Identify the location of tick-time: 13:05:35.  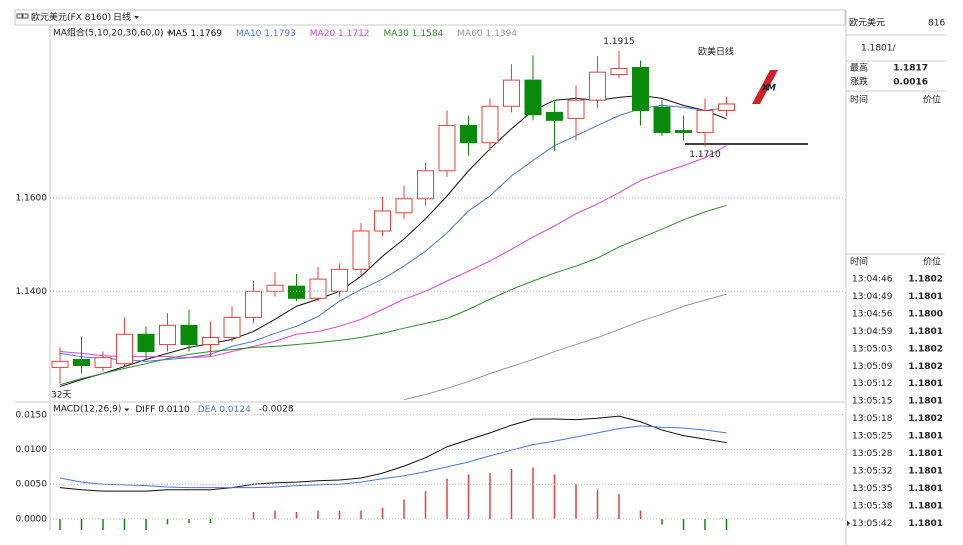
(872, 489).